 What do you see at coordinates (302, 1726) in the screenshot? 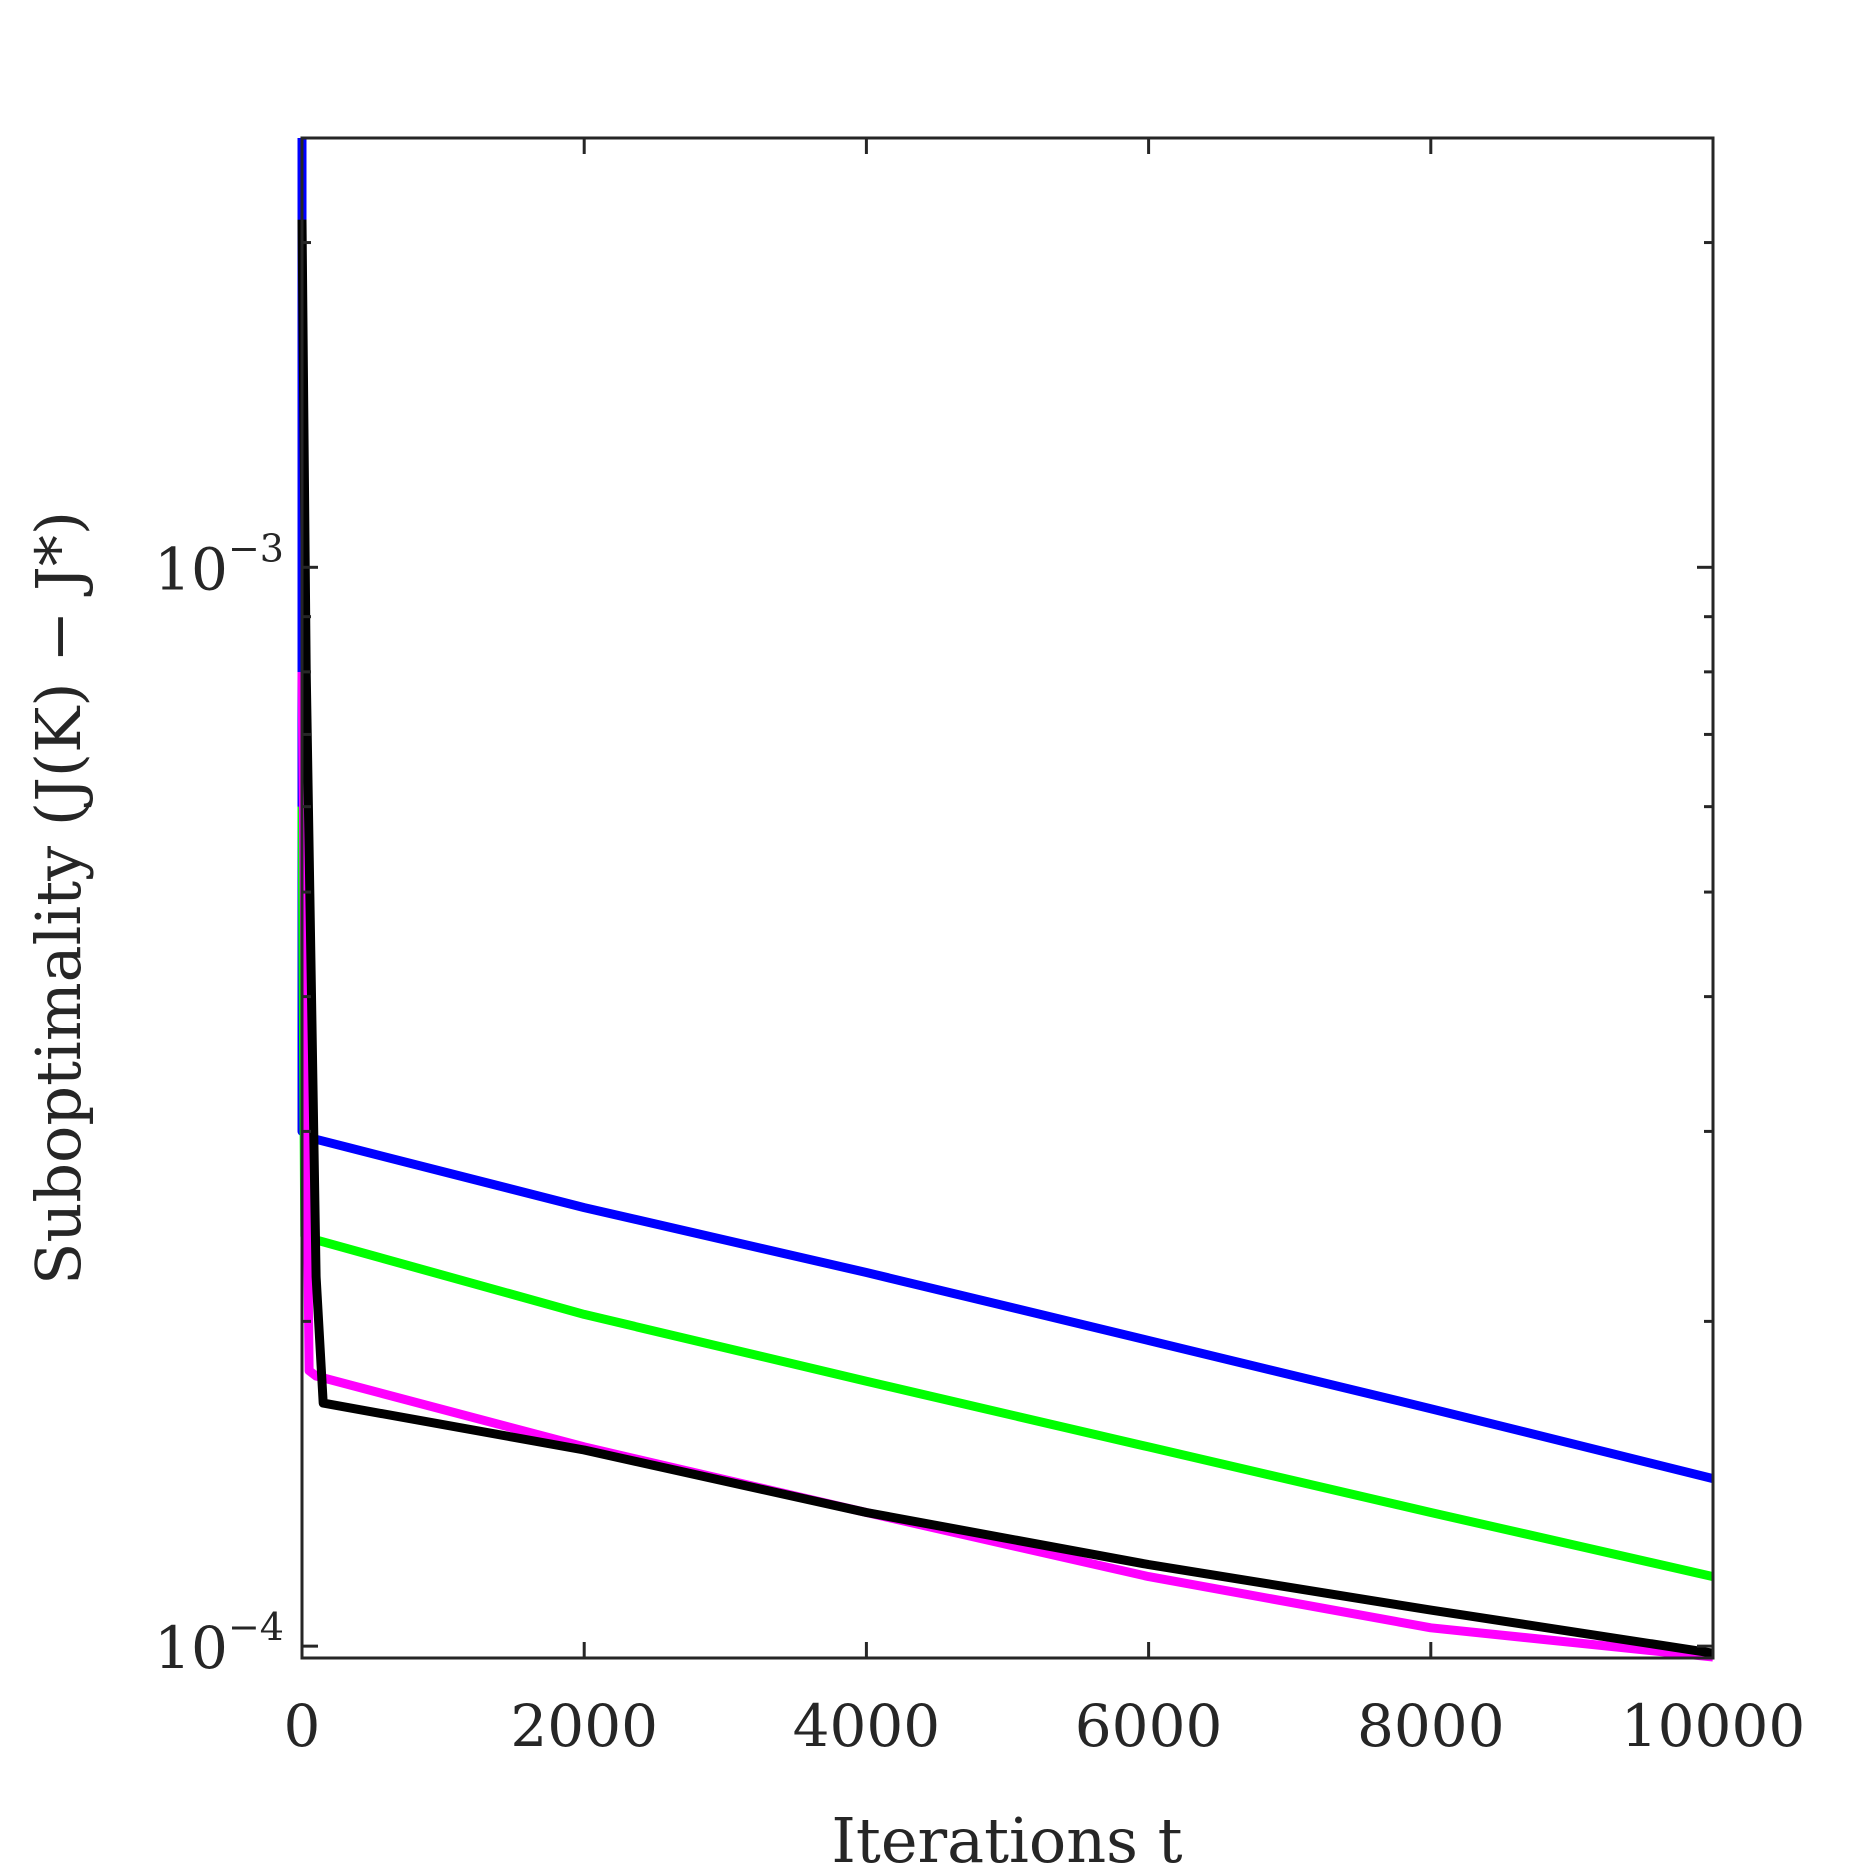
I see `x-tick-label: 0` at bounding box center [302, 1726].